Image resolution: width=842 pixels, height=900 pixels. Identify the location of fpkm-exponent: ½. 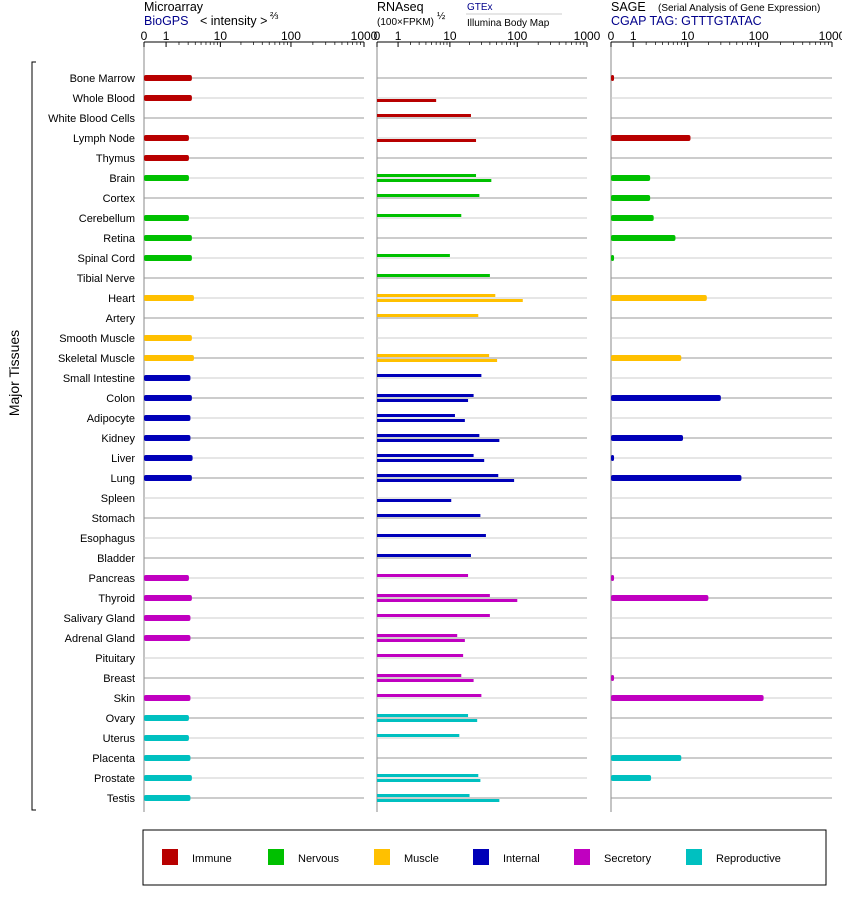
(441, 16).